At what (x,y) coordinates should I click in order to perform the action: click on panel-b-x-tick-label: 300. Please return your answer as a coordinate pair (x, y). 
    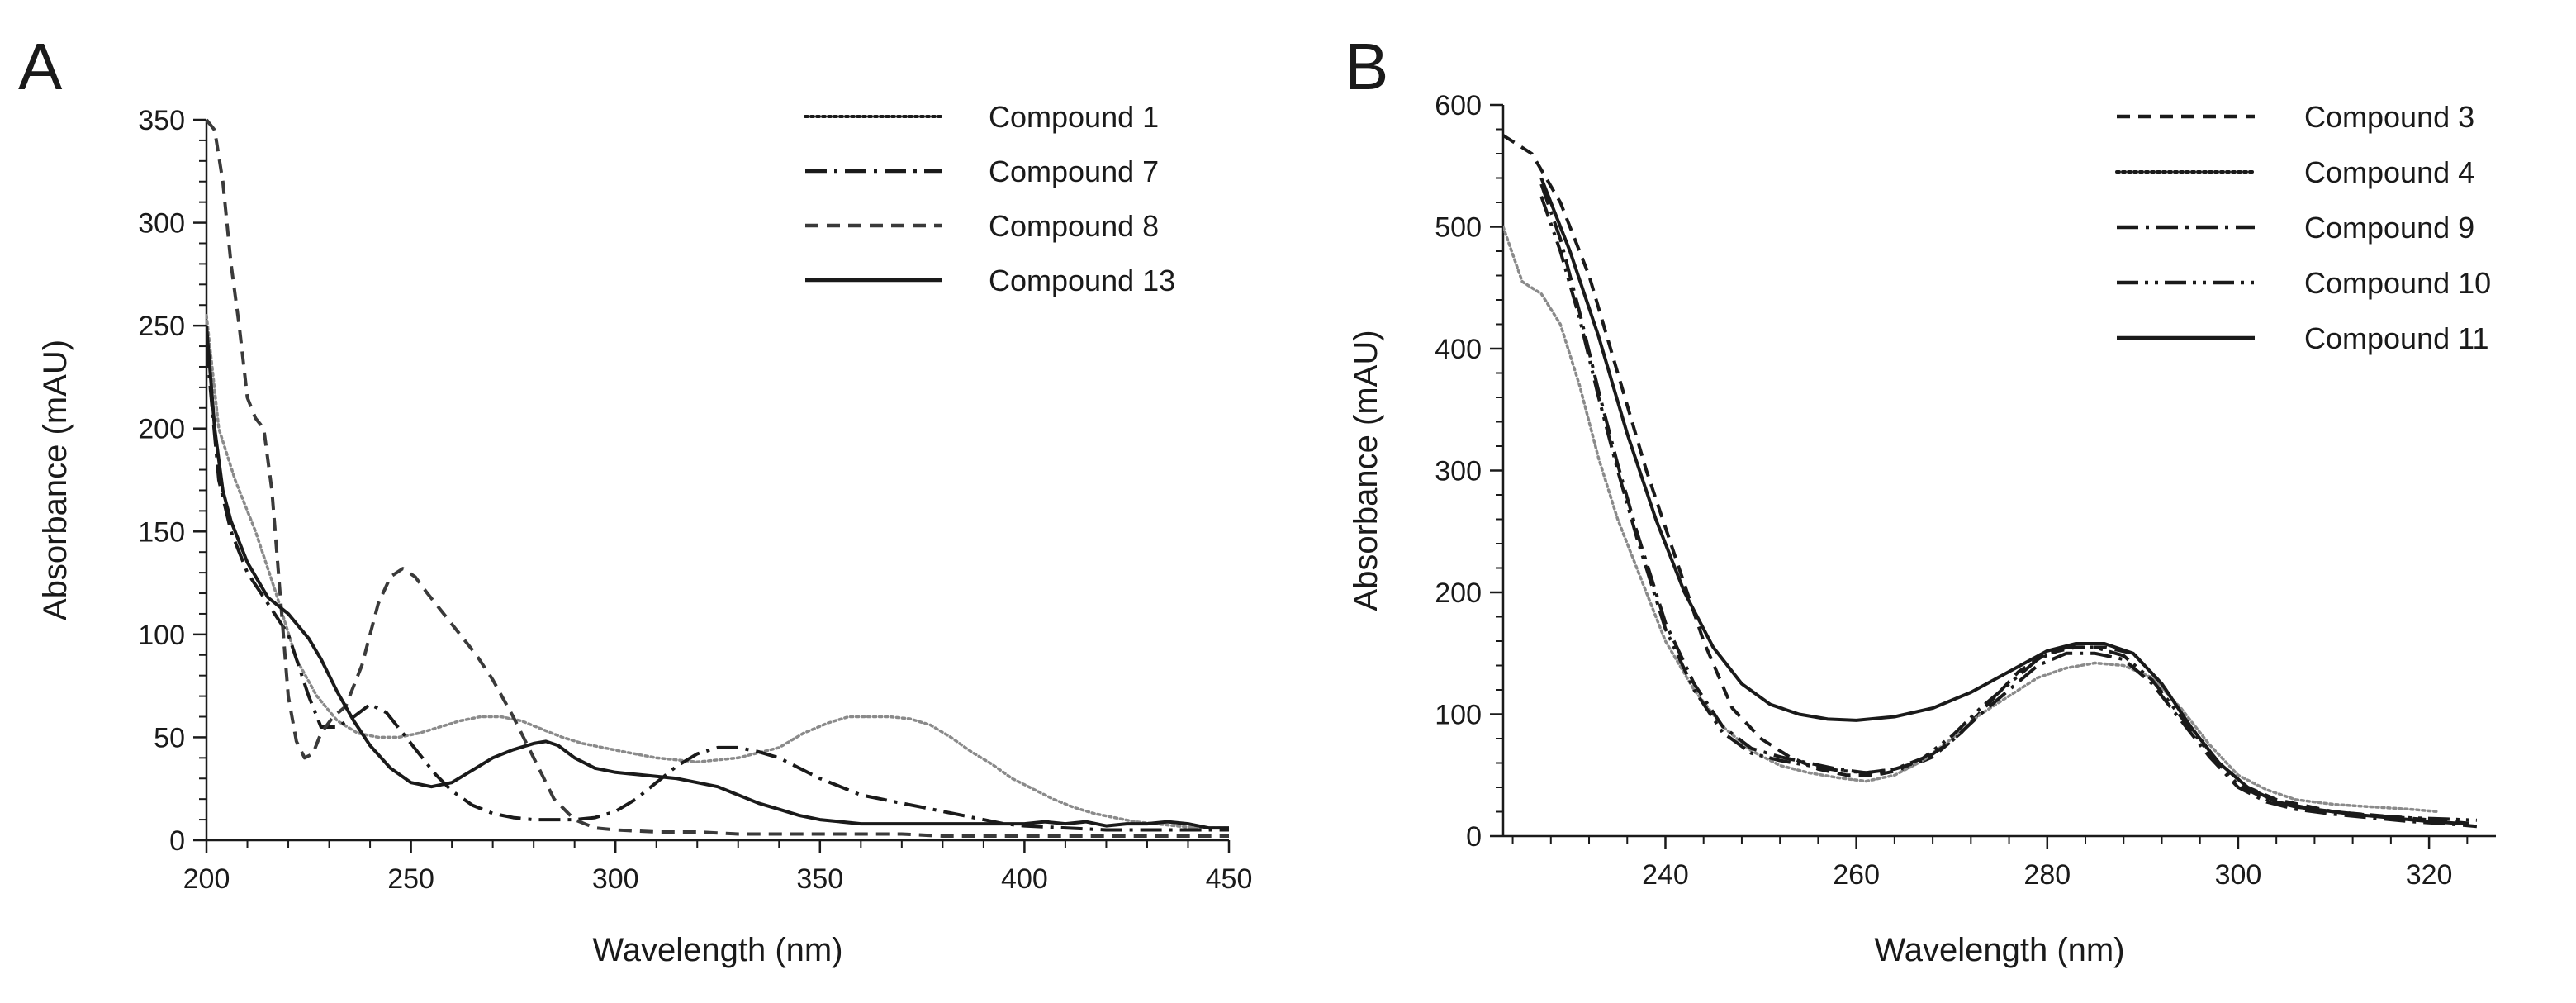
    Looking at the image, I should click on (2238, 875).